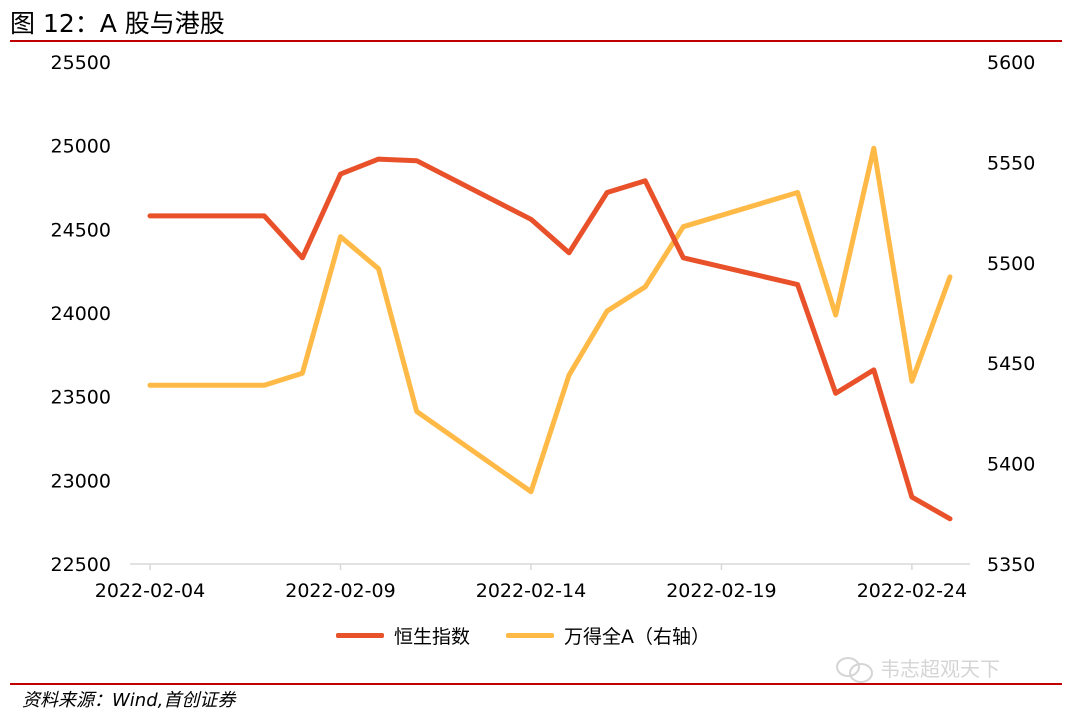 The height and width of the screenshot is (719, 1080). I want to click on legend-swatch-hsi, so click(360, 635).